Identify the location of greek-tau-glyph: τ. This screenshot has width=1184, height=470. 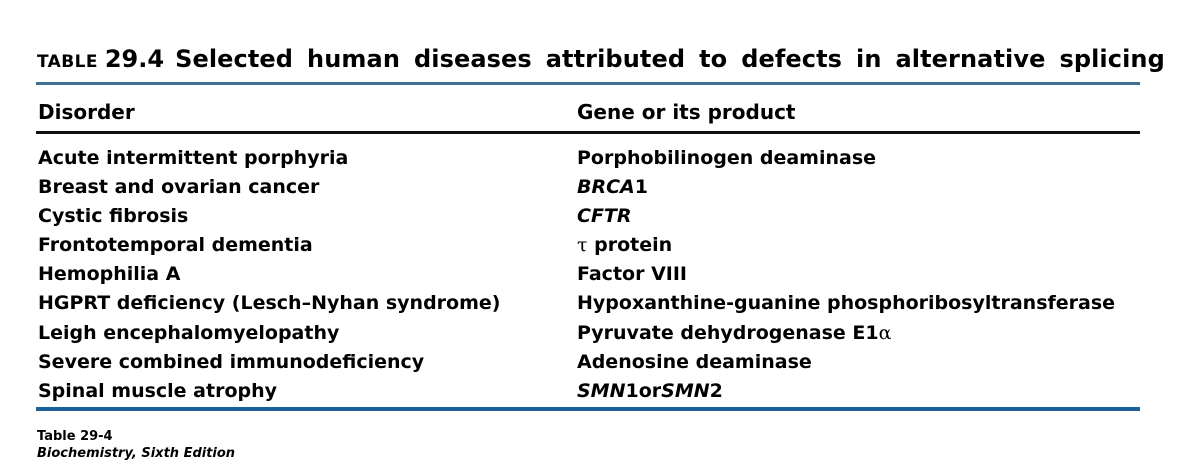
(582, 245).